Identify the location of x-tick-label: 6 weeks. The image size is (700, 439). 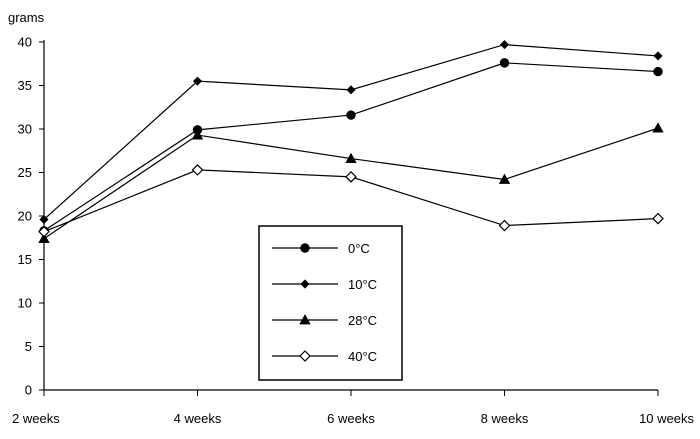
(351, 418).